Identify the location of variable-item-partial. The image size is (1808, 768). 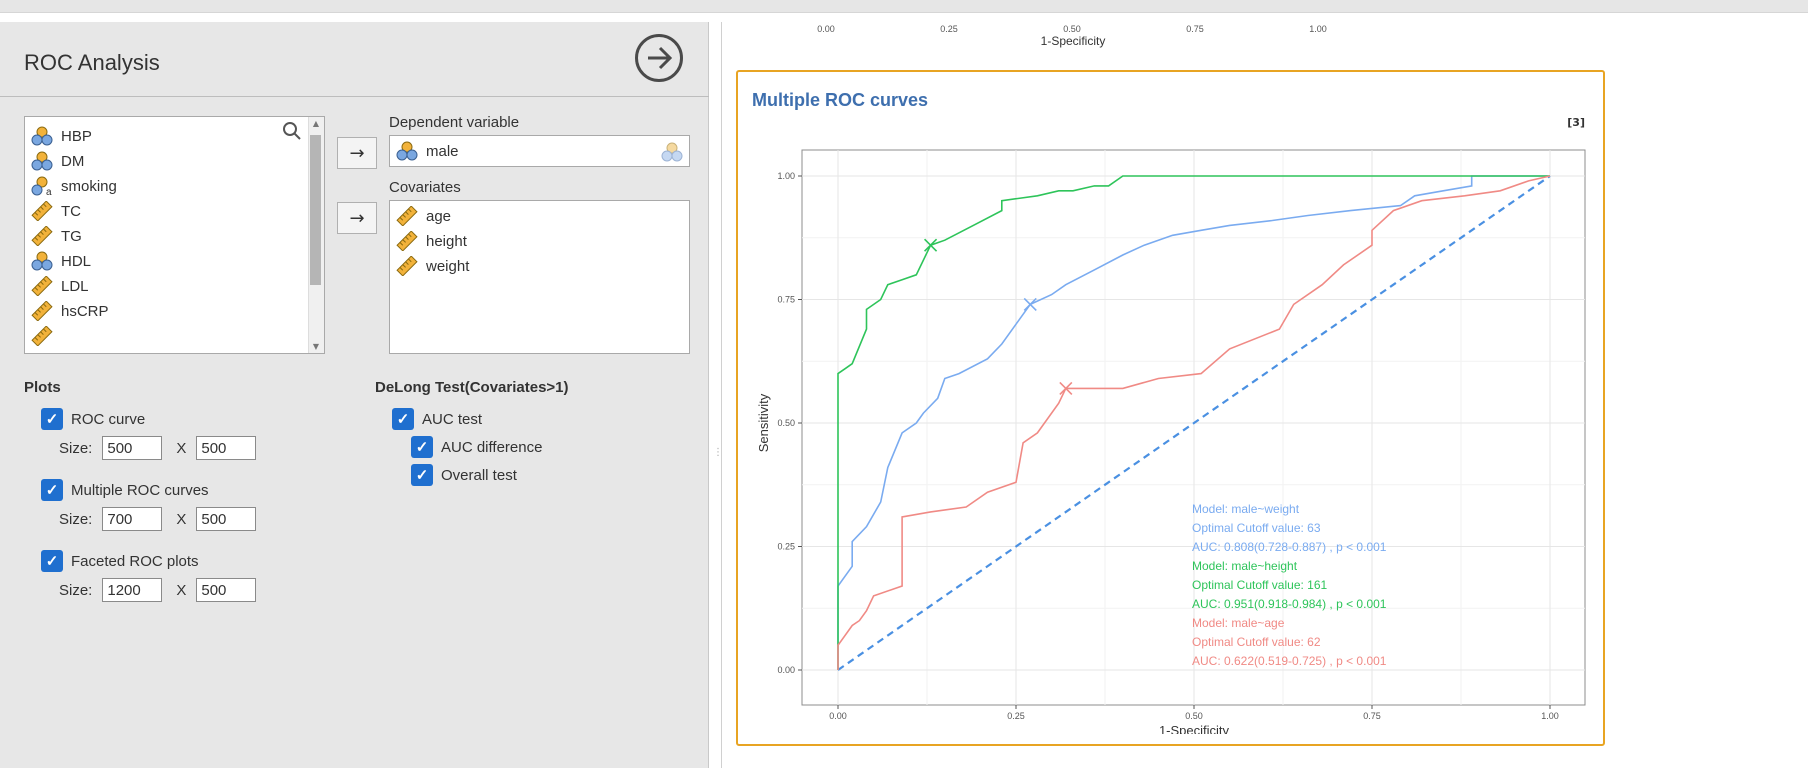
(46, 336).